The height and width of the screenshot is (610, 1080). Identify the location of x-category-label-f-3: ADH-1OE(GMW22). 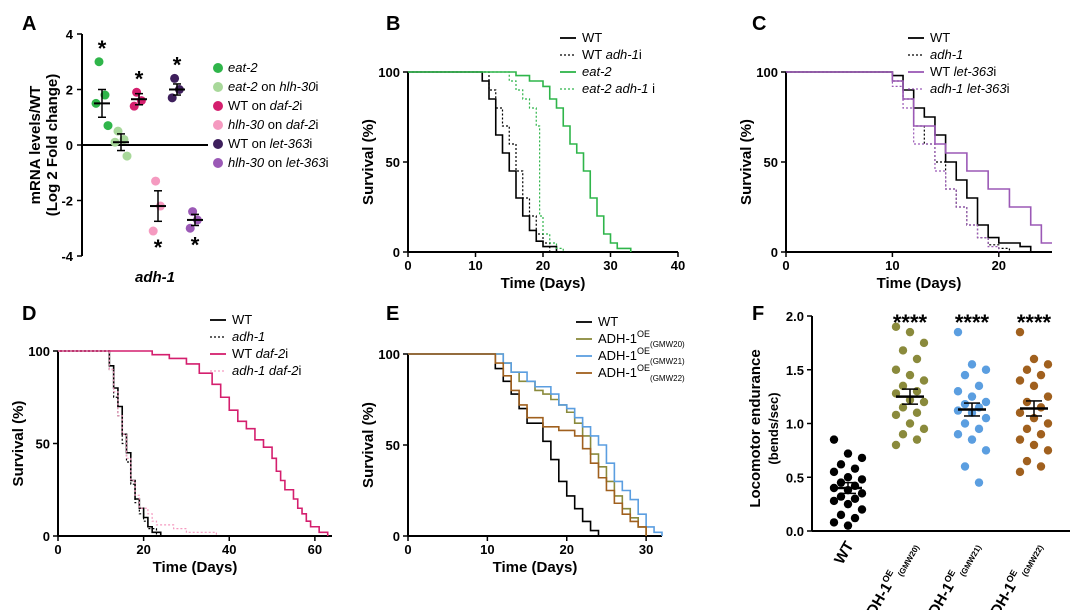
(1013, 574).